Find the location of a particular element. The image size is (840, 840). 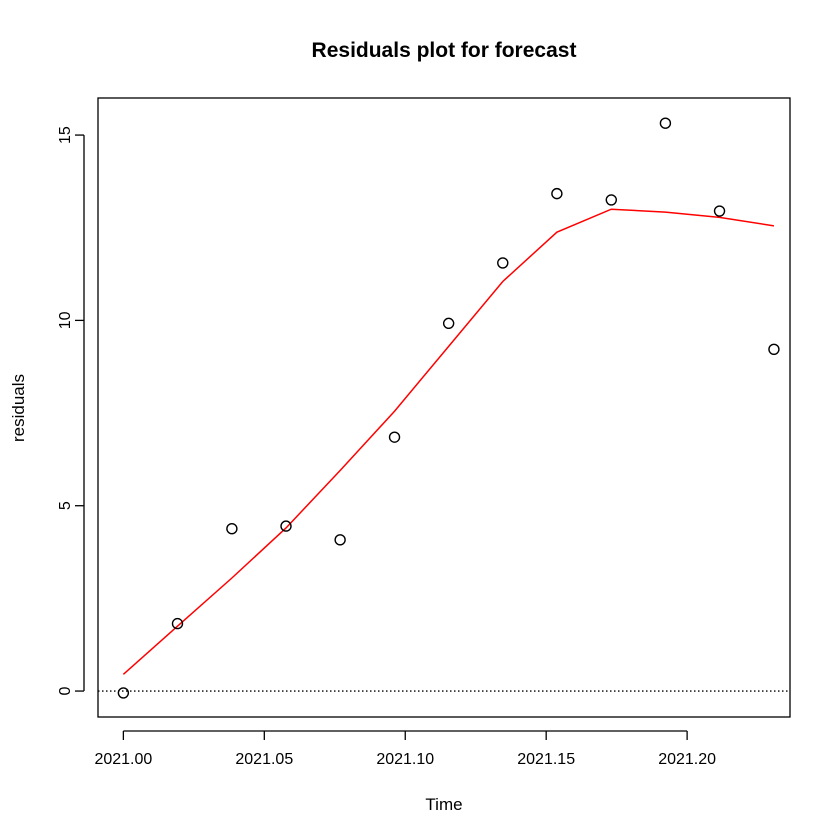

chart-title: Residuals plot for forecast is located at coordinates (444, 50).